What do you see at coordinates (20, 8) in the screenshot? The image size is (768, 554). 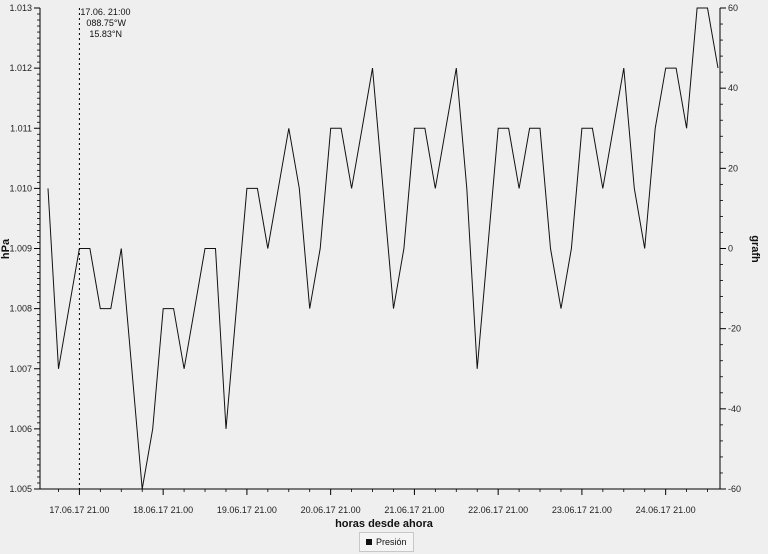 I see `left-tick-label: 1.013` at bounding box center [20, 8].